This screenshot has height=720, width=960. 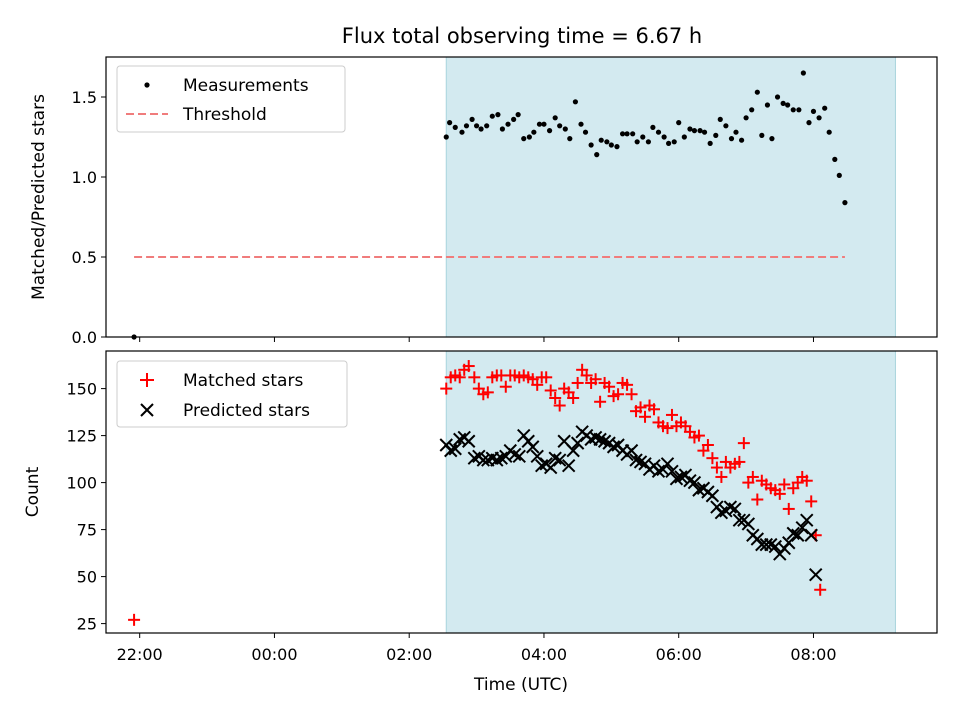 What do you see at coordinates (140, 654) in the screenshot?
I see `x-tick-label: 22:00` at bounding box center [140, 654].